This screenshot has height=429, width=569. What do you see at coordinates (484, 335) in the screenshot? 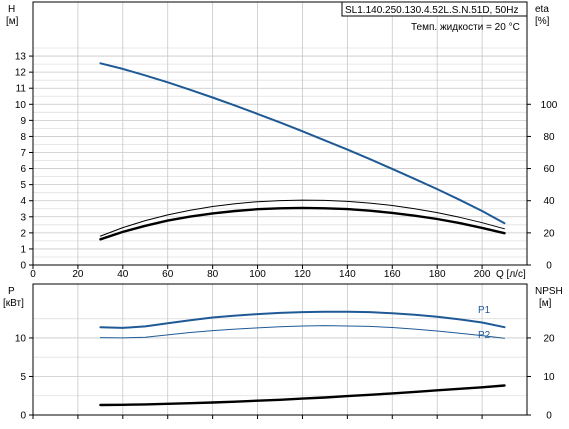
I see `series-label-p2: P2` at bounding box center [484, 335].